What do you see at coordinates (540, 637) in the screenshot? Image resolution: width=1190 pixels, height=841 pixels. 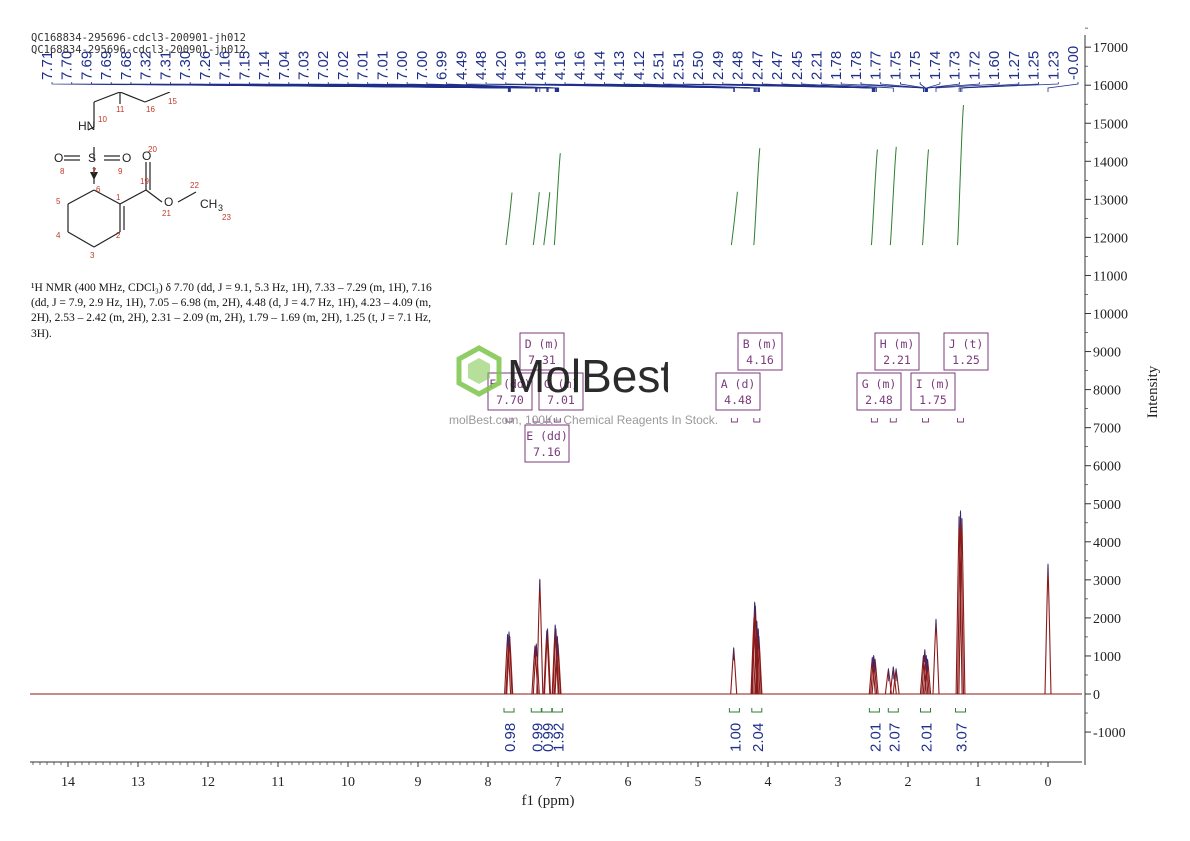 I see `spectrum-peak` at bounding box center [540, 637].